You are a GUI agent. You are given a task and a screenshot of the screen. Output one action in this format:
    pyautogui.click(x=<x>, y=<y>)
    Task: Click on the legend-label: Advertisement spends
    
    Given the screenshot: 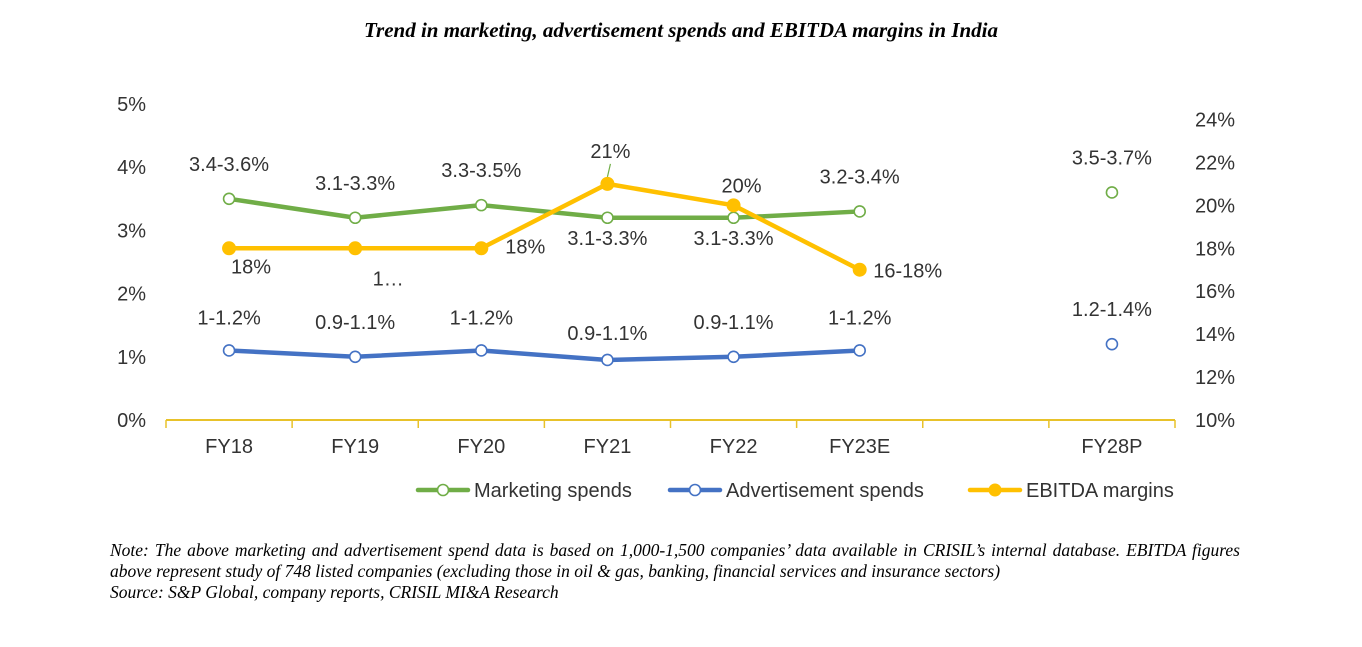 What is the action you would take?
    pyautogui.click(x=825, y=491)
    